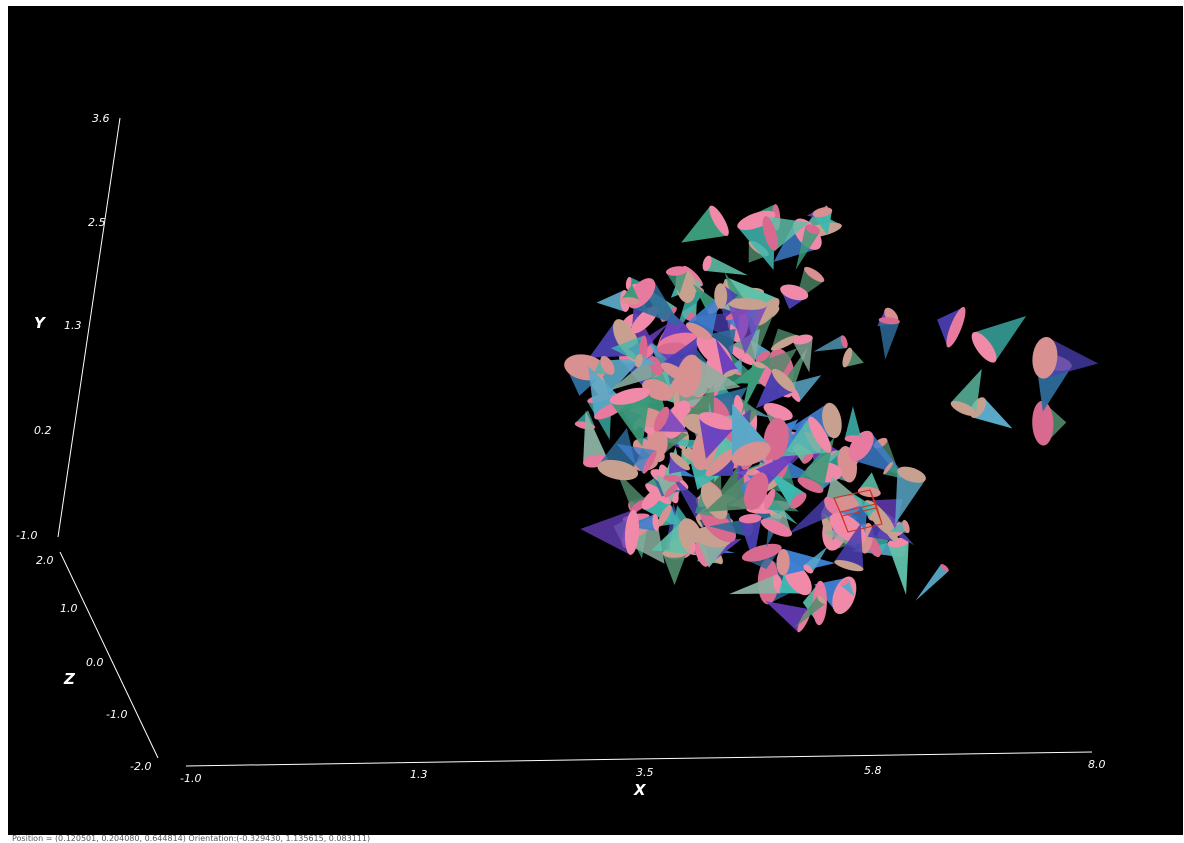 The height and width of the screenshot is (843, 1184). Describe the element at coordinates (419, 774) in the screenshot. I see `x-tick-label: 1.3` at that location.